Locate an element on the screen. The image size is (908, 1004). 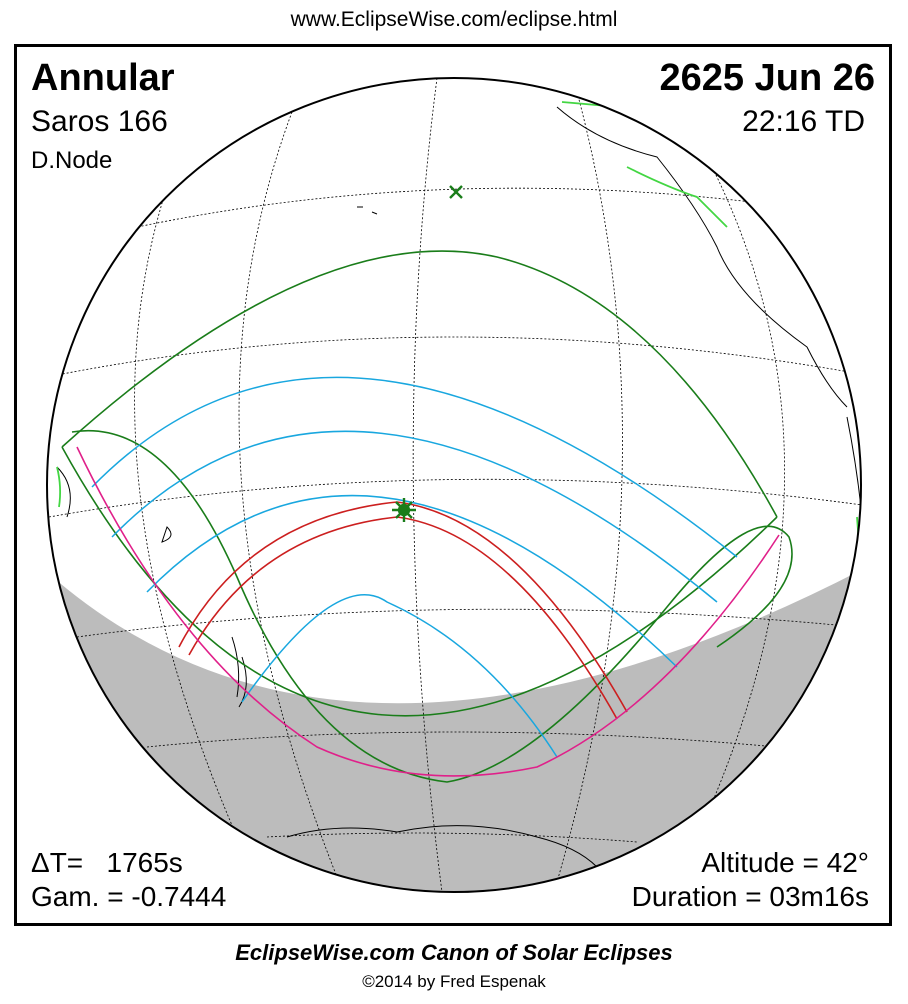
source-url: www.EclipseWise.com/eclipse.html is located at coordinates (454, 19).